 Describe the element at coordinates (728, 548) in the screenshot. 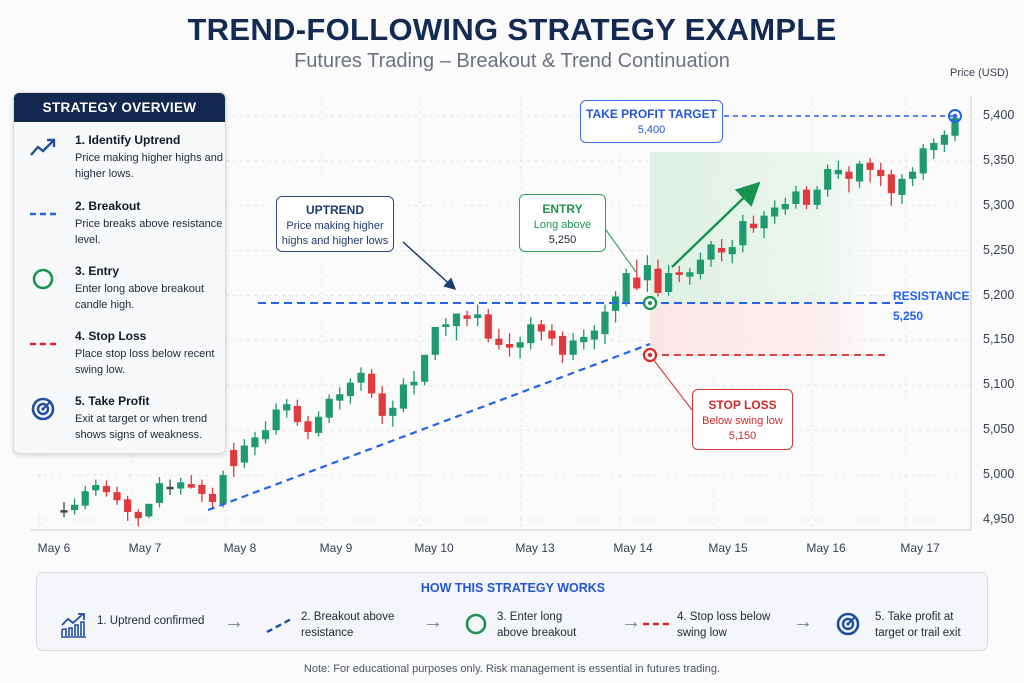

I see `x-tick-label: May 15` at that location.